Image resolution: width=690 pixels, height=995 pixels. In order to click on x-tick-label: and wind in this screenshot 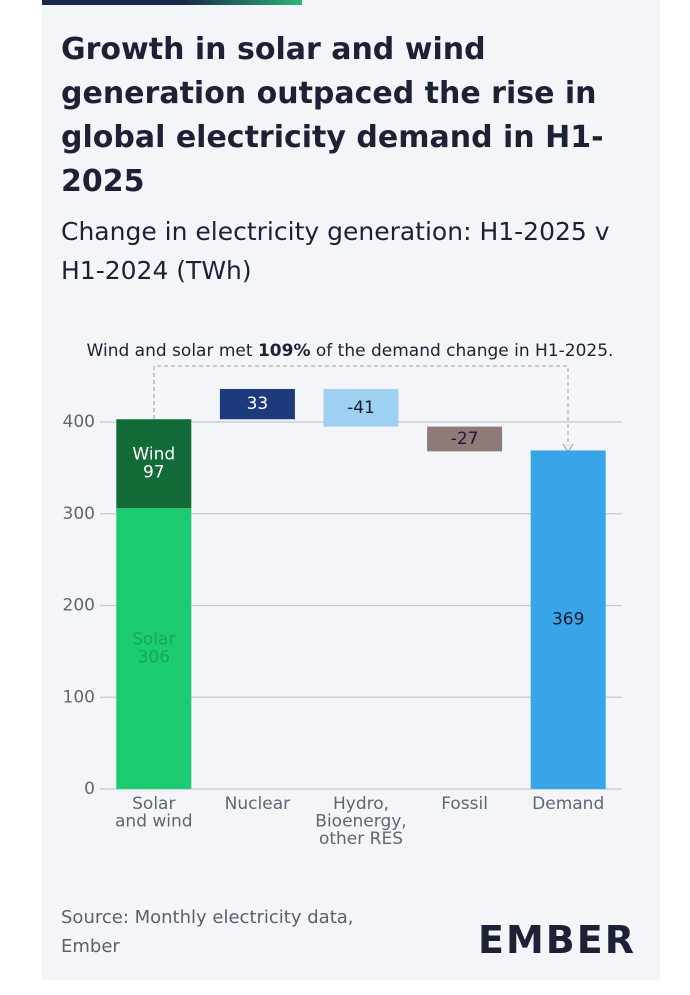, I will do `click(154, 822)`.